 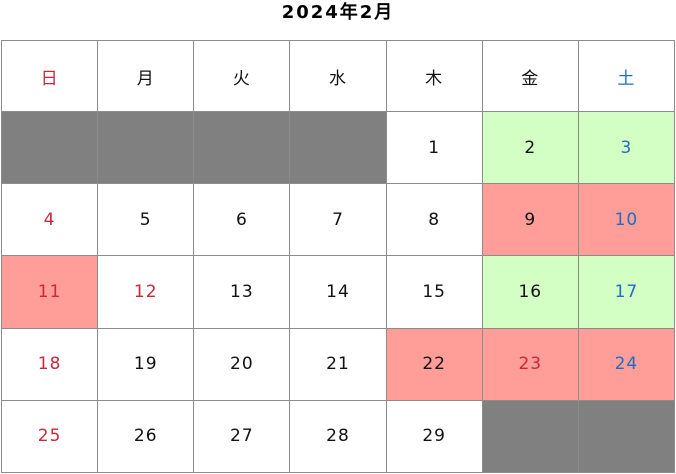 I want to click on day-cell: 16, so click(x=530, y=292).